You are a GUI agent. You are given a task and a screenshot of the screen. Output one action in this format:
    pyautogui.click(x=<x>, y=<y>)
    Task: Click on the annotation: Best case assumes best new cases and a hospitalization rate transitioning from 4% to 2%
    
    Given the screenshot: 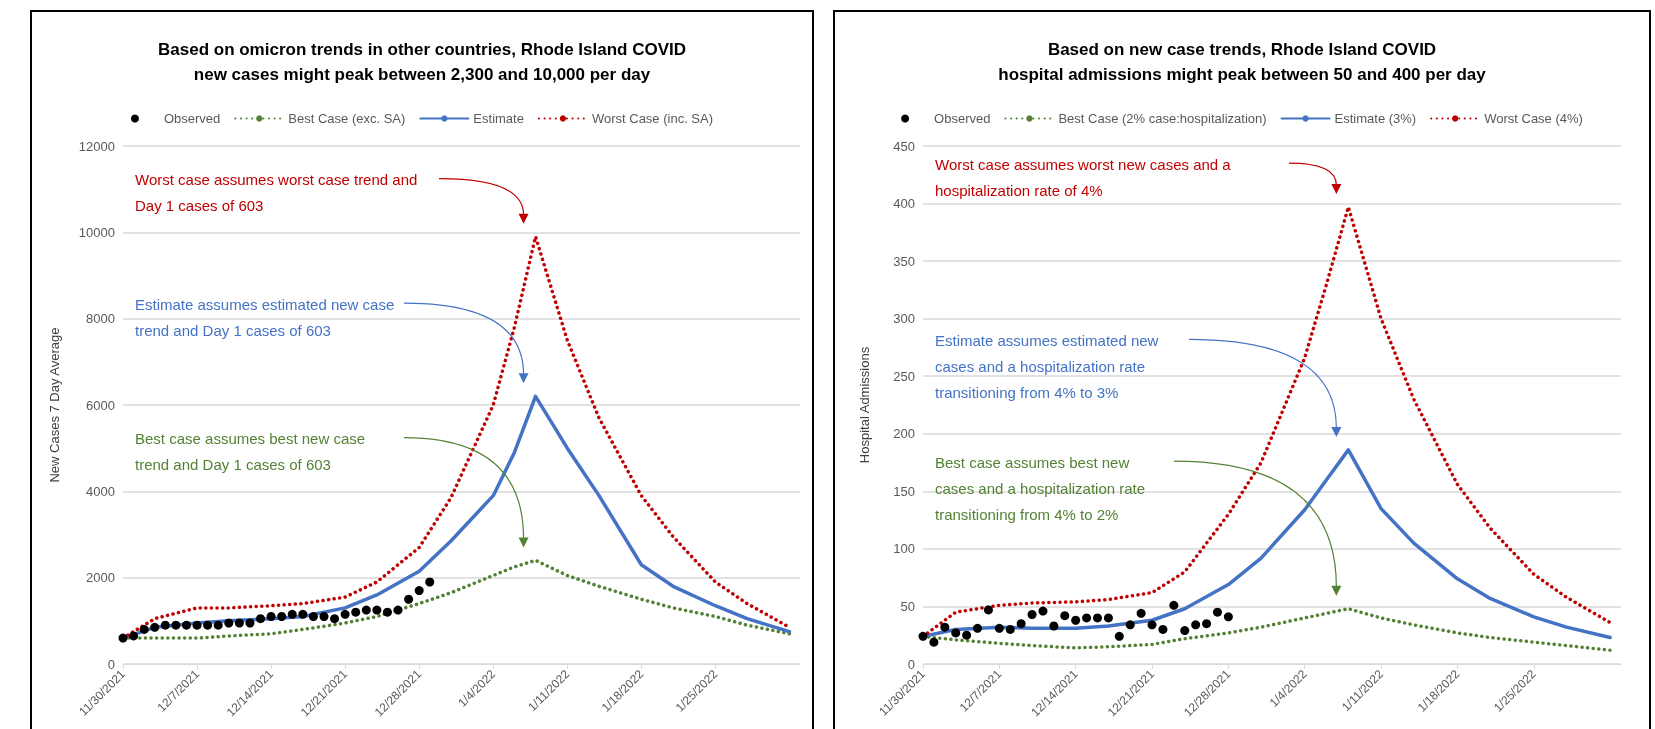 What is the action you would take?
    pyautogui.click(x=1042, y=488)
    